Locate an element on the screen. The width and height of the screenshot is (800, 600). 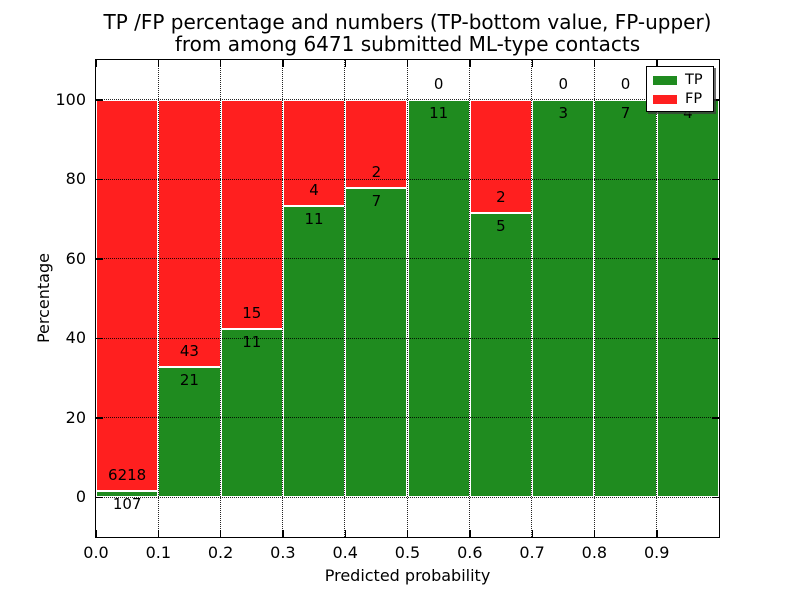
legend-entry: TP is located at coordinates (683, 80).